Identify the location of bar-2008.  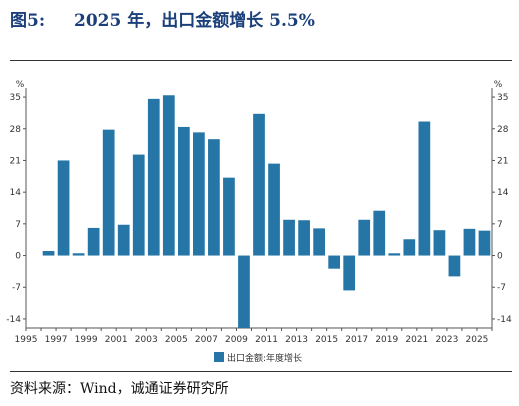
(229, 216).